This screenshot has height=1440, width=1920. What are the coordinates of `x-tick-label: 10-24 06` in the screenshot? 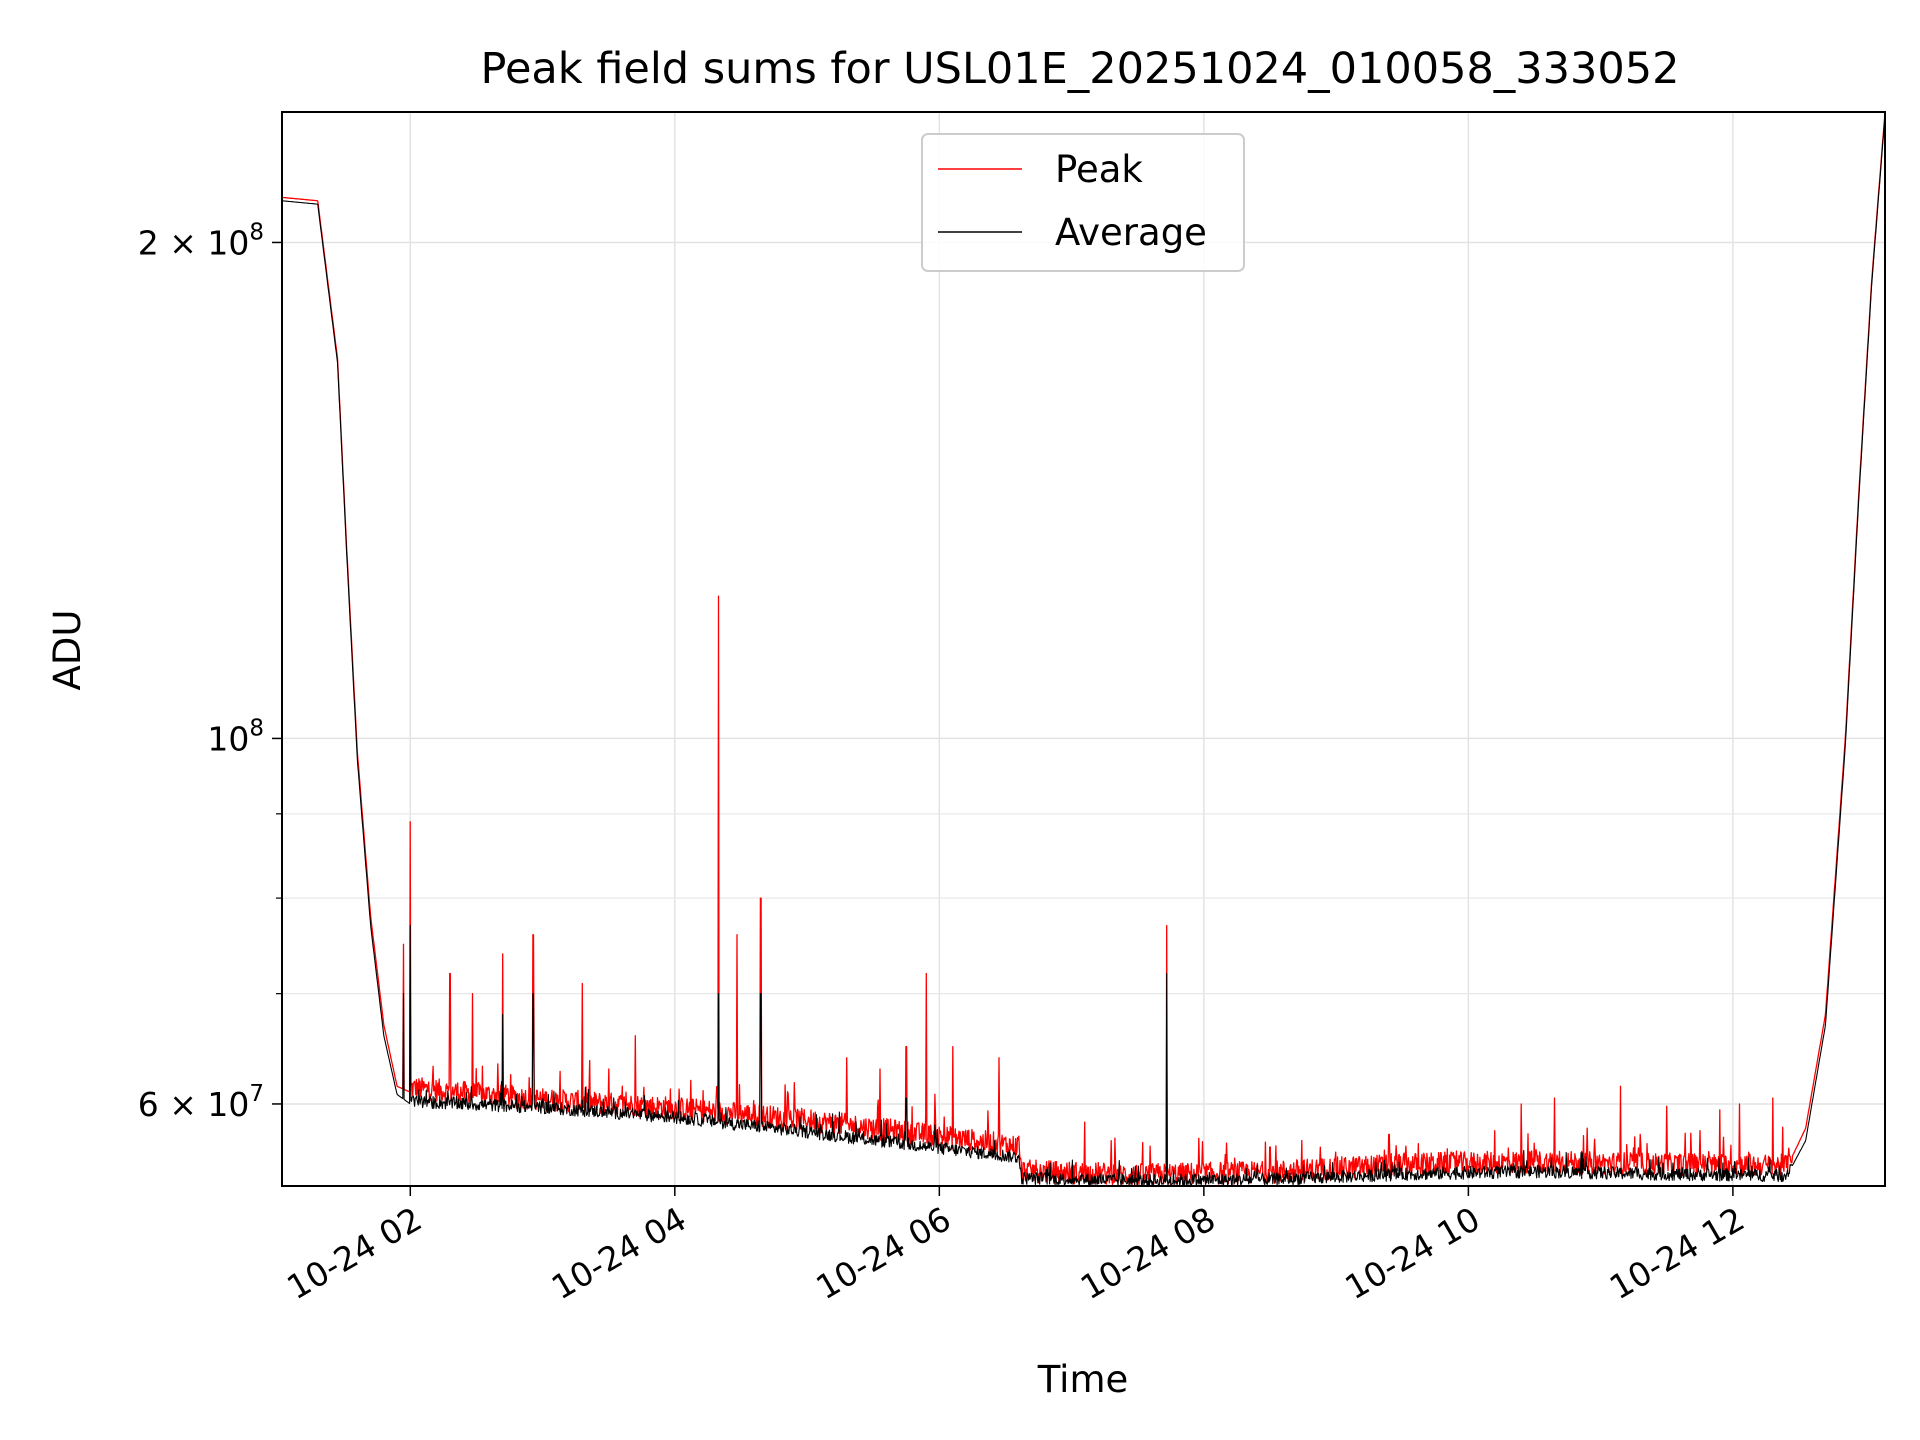 It's located at (883, 1253).